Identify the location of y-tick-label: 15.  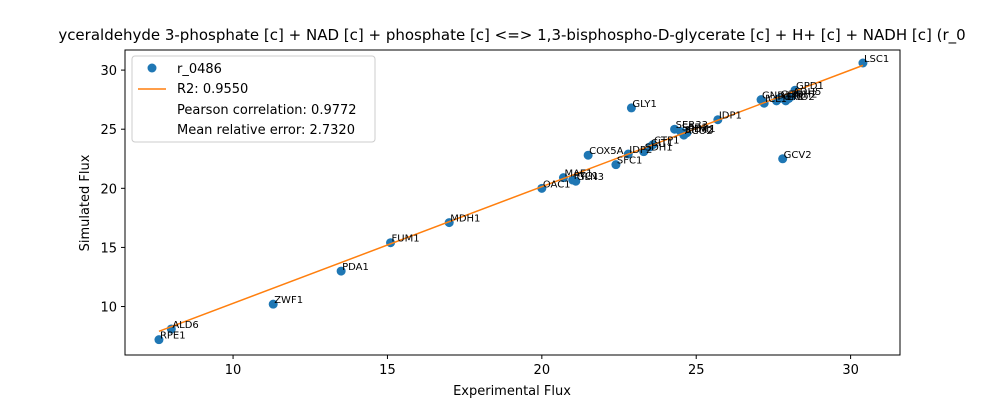
(108, 248).